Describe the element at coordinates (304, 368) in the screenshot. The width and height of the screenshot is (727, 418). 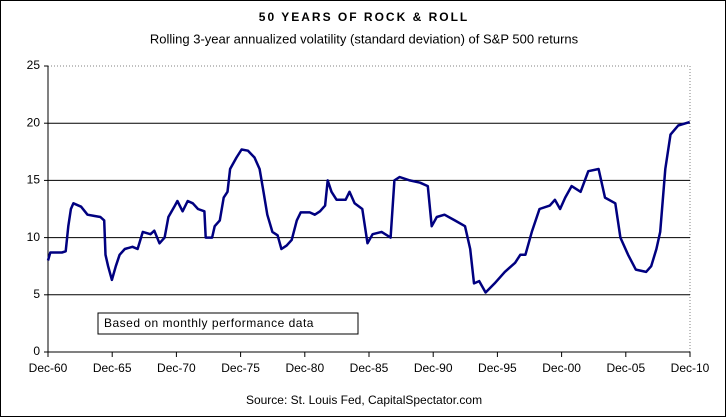
I see `x-tick-label: Dec-80` at that location.